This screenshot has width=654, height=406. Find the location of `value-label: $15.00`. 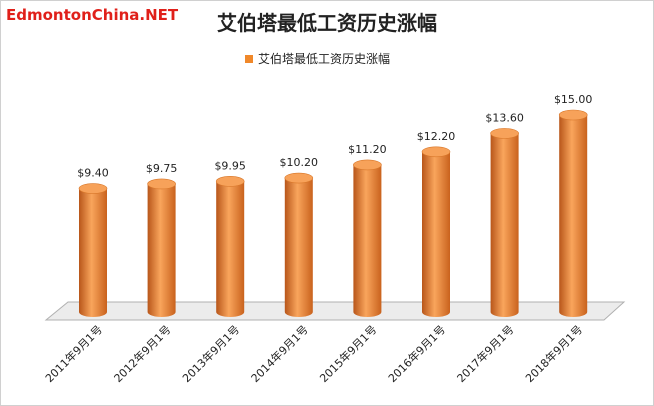

value-label: $15.00 is located at coordinates (573, 99).